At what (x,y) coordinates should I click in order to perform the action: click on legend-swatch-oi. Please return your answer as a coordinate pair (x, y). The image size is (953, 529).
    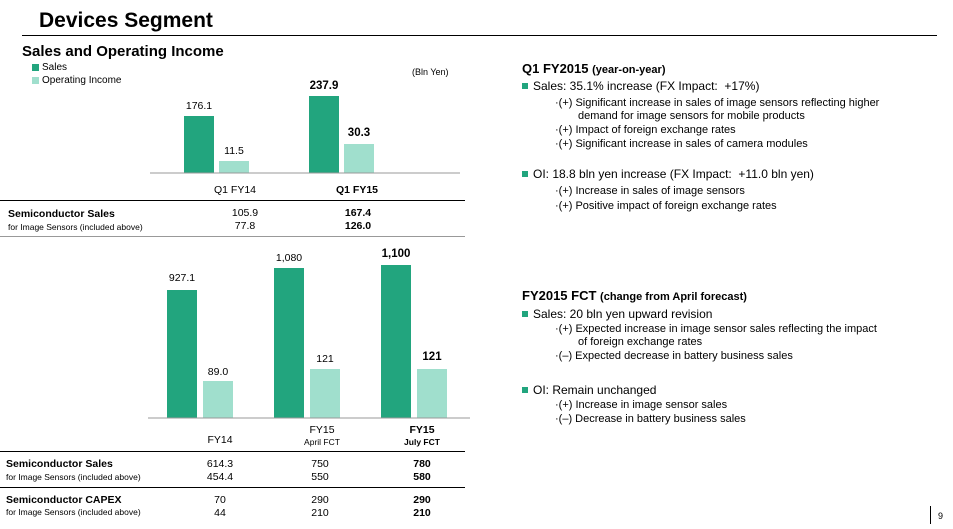
    Looking at the image, I should click on (35, 80).